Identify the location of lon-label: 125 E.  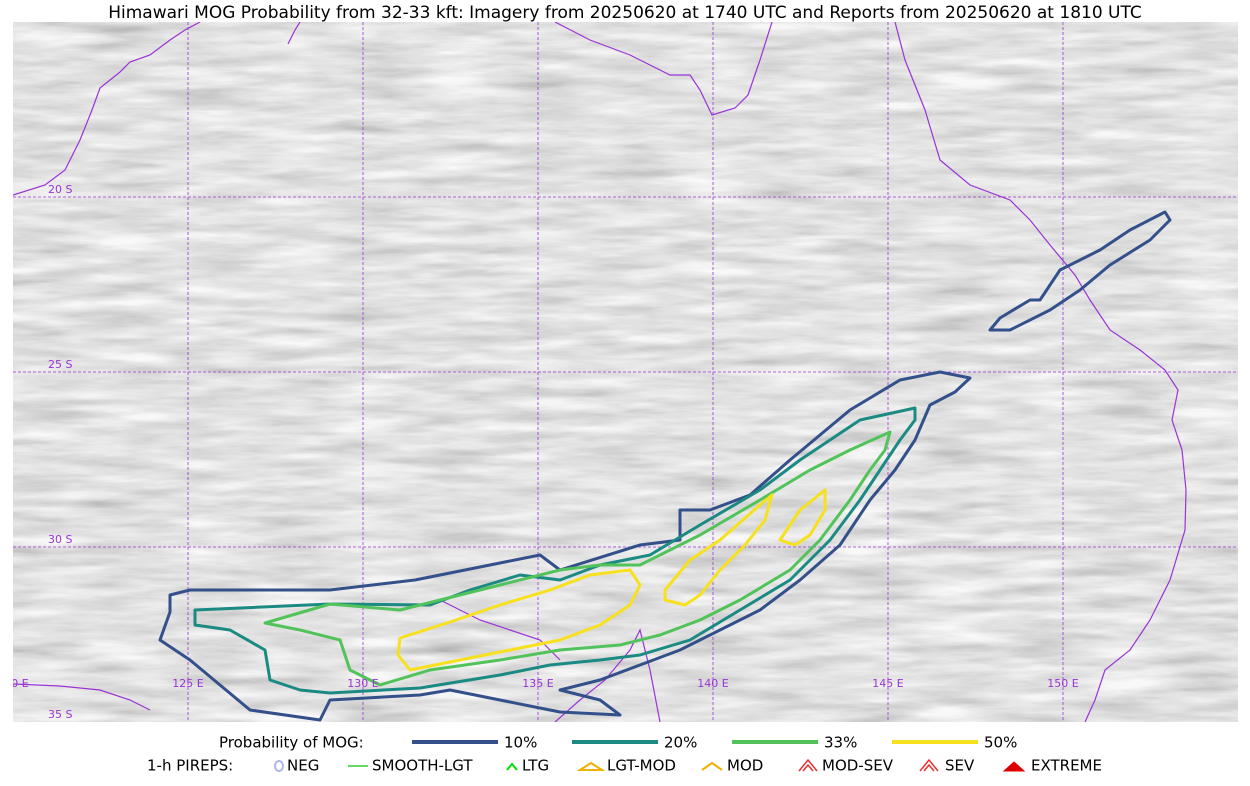
(187, 683).